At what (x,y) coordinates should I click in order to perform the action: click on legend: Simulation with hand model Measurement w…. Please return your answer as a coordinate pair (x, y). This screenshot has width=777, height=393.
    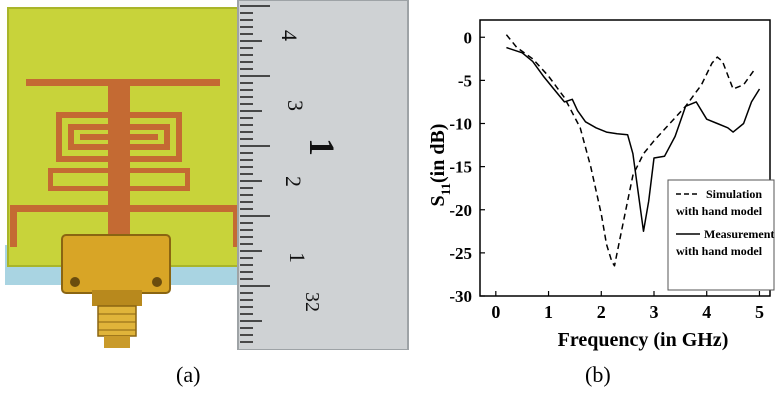
    Looking at the image, I should click on (721, 235).